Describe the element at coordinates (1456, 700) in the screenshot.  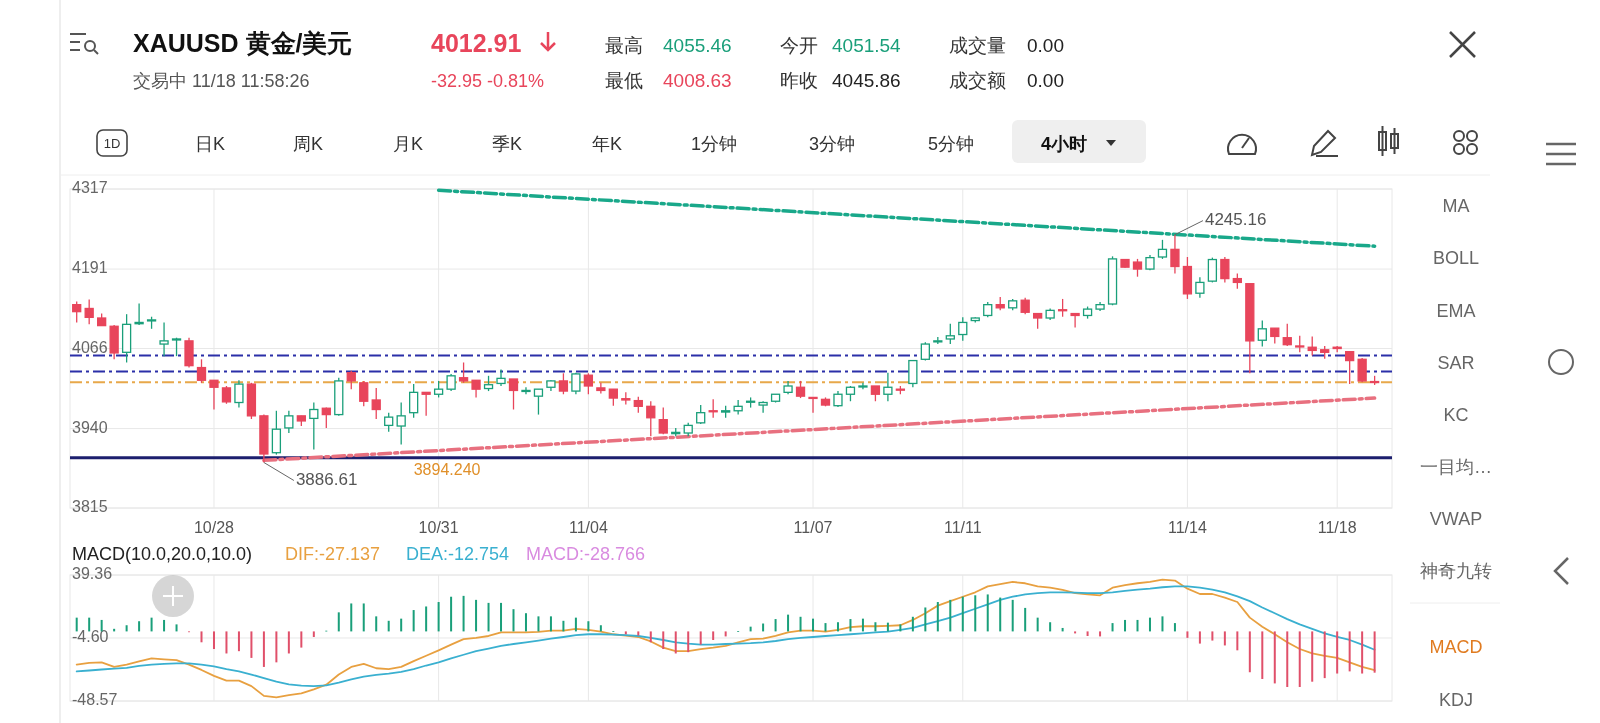
I see `text: KDJ` at that location.